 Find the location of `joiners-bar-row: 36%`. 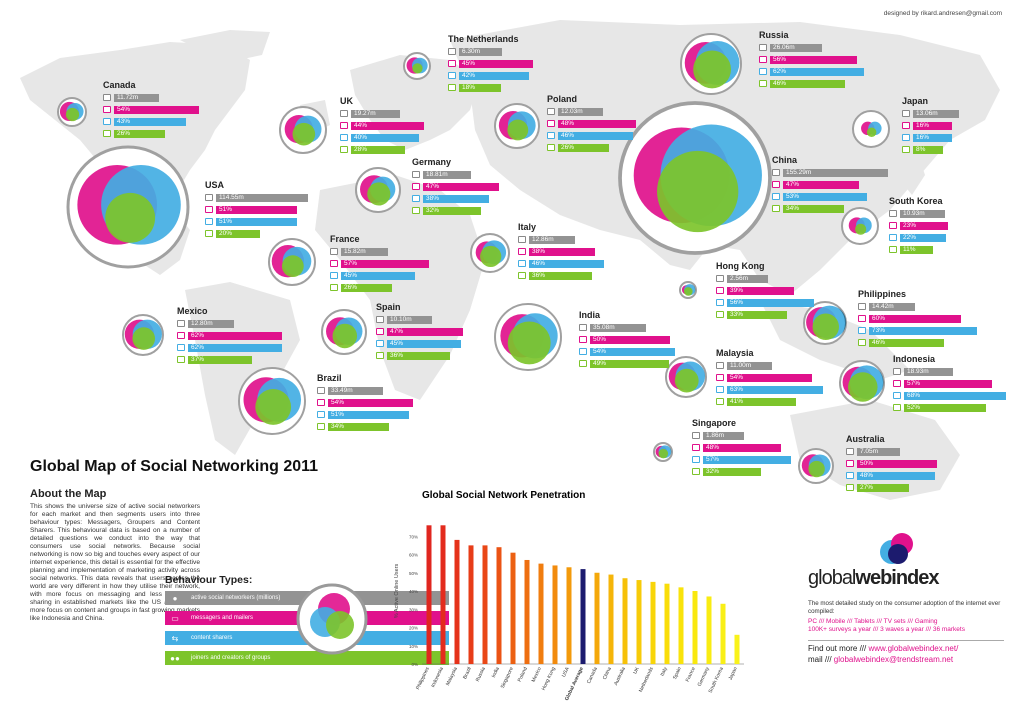

joiners-bar-row: 36% is located at coordinates (578, 275).